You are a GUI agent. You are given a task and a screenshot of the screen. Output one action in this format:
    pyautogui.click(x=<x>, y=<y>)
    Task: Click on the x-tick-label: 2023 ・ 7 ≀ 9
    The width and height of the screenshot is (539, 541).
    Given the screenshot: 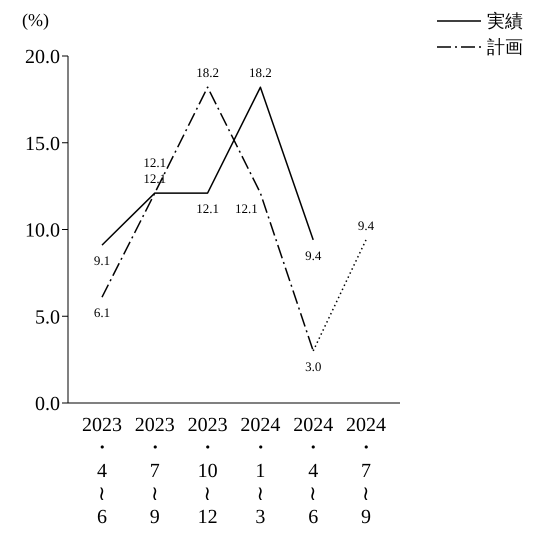 What is the action you would take?
    pyautogui.click(x=154, y=471)
    